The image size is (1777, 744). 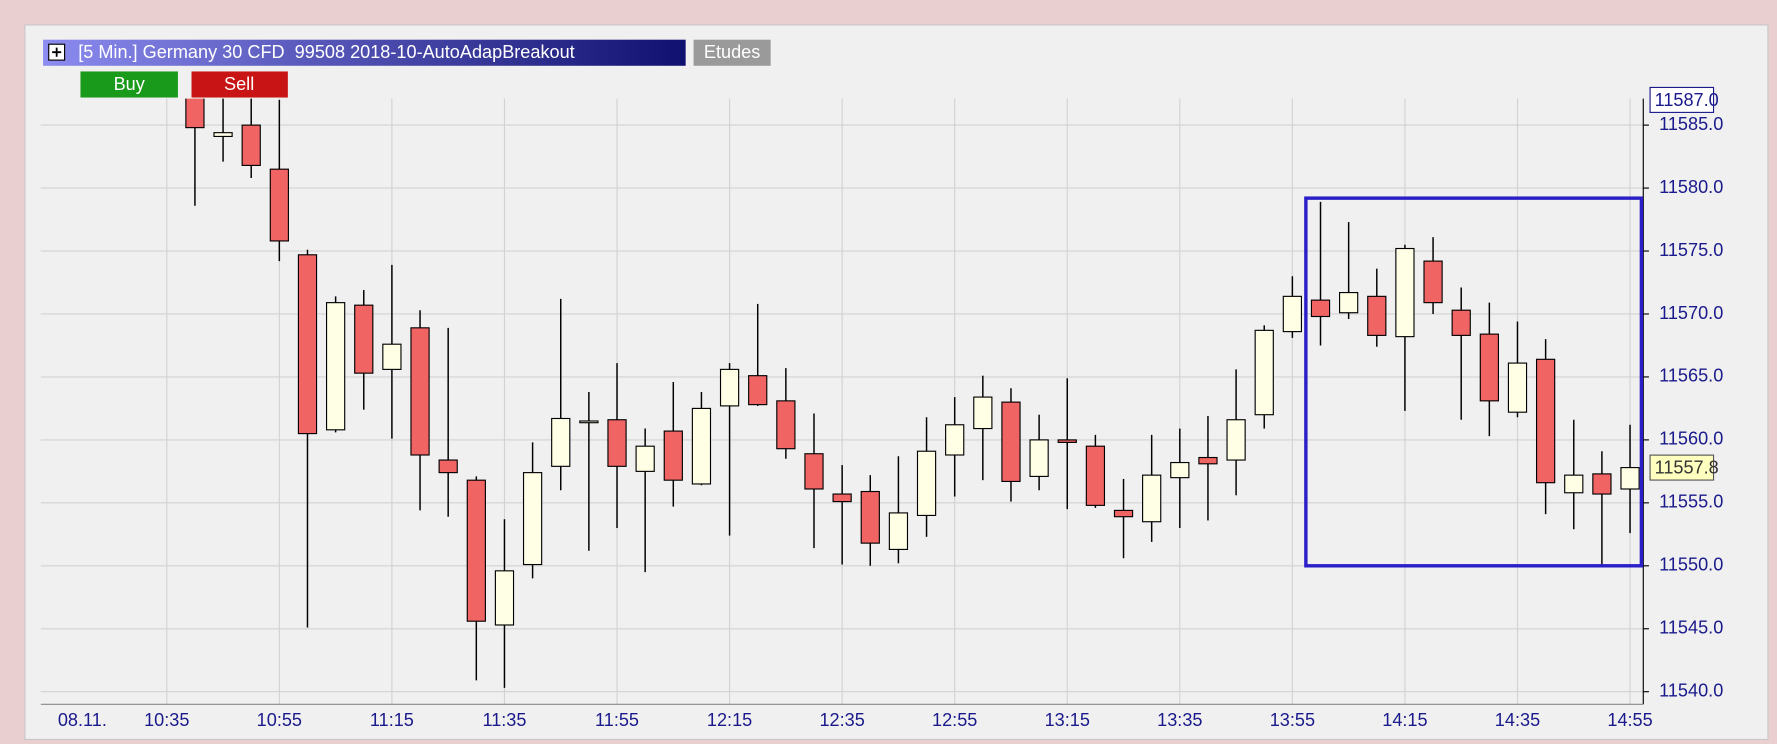 I want to click on y-tick-label: 11555.0, so click(x=1691, y=502).